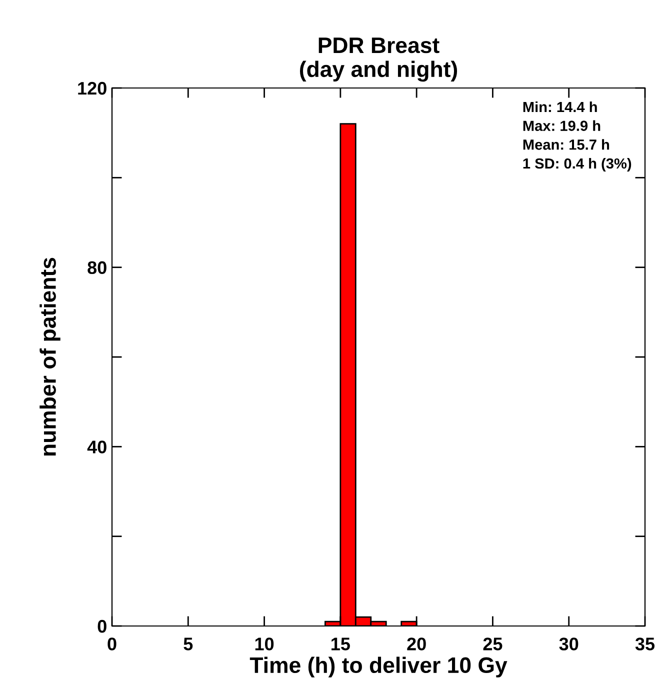 The width and height of the screenshot is (663, 698). Describe the element at coordinates (645, 644) in the screenshot. I see `x-tick-label: 35` at that location.